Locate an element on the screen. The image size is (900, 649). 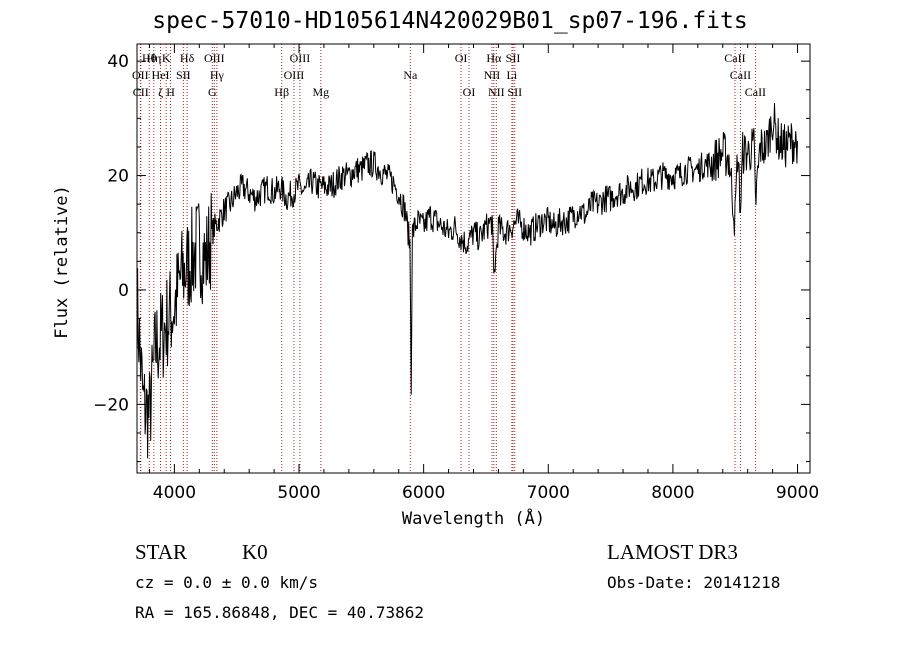
x-tick-label: 7000 is located at coordinates (548, 493).